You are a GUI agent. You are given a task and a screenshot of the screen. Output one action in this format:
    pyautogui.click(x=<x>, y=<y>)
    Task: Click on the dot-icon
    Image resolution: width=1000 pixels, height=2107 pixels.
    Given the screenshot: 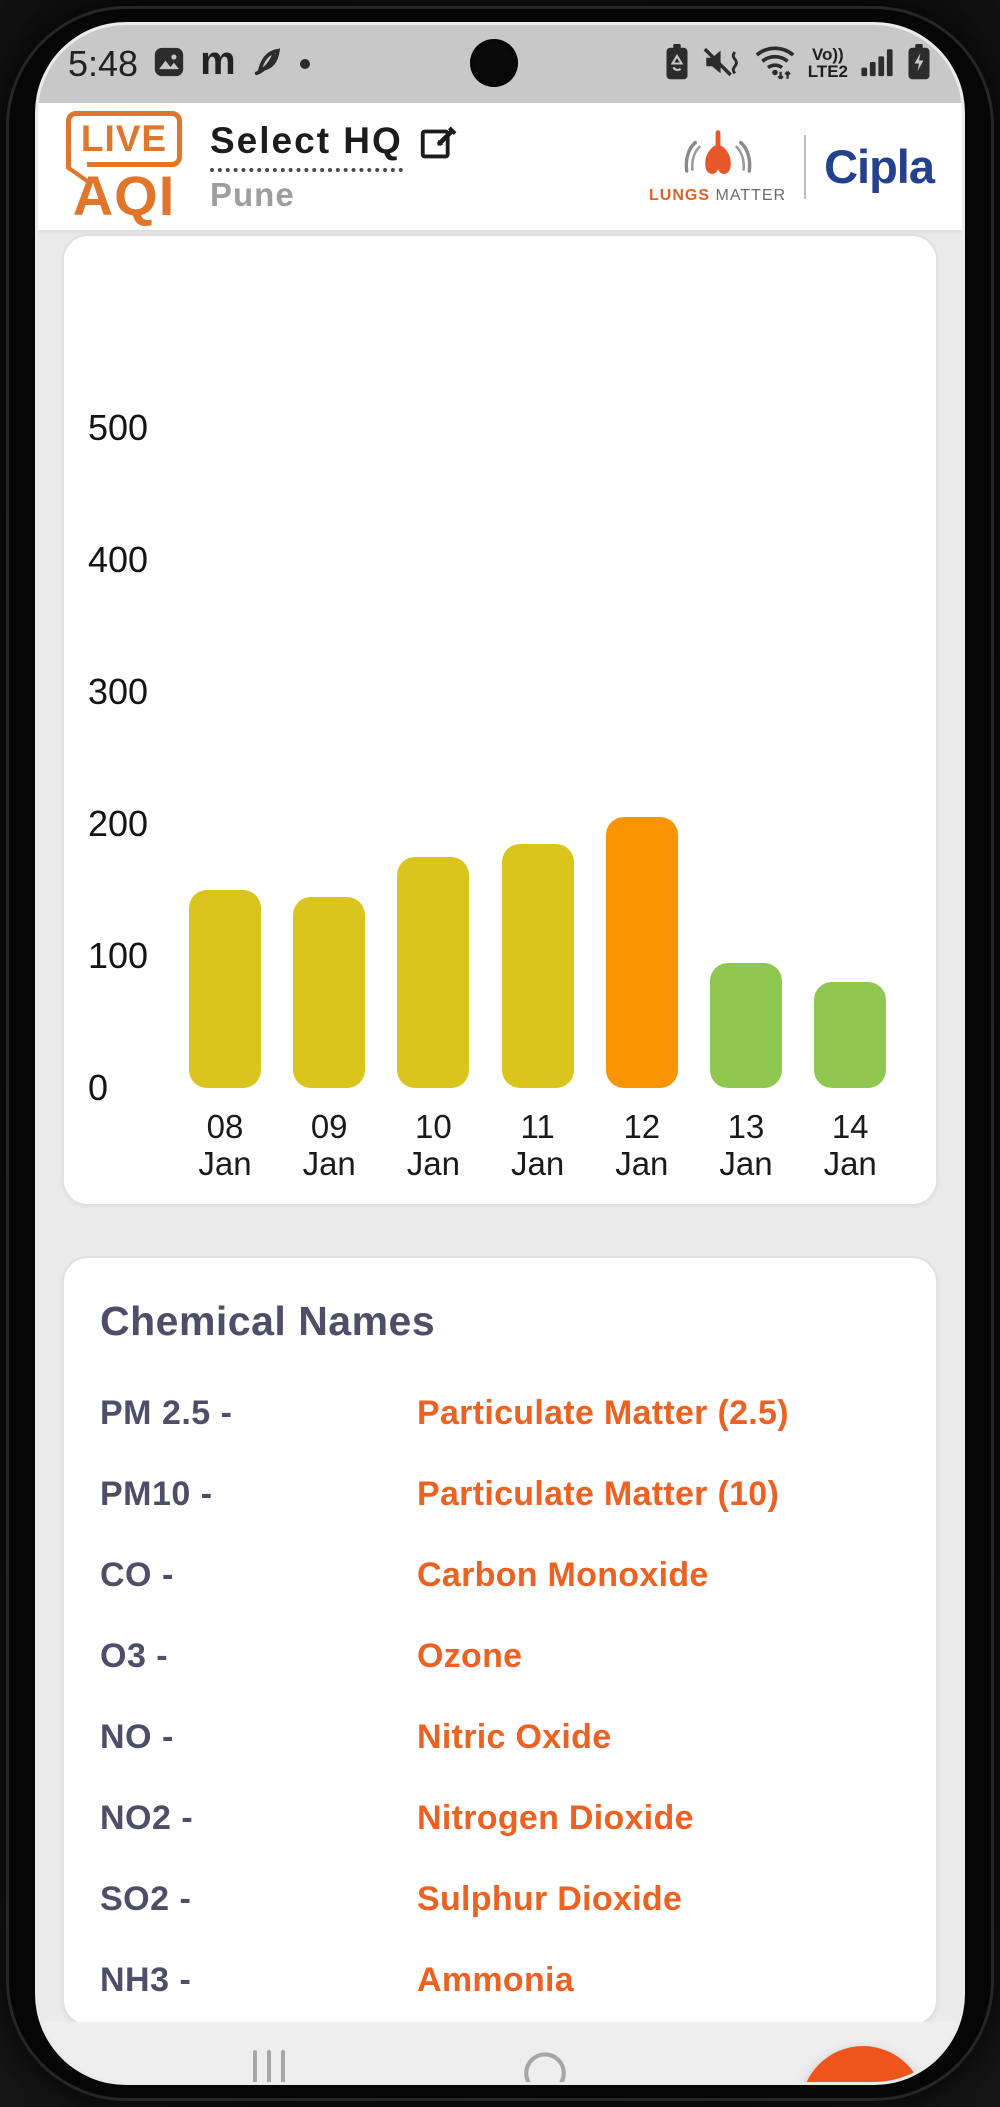 What is the action you would take?
    pyautogui.click(x=304, y=64)
    